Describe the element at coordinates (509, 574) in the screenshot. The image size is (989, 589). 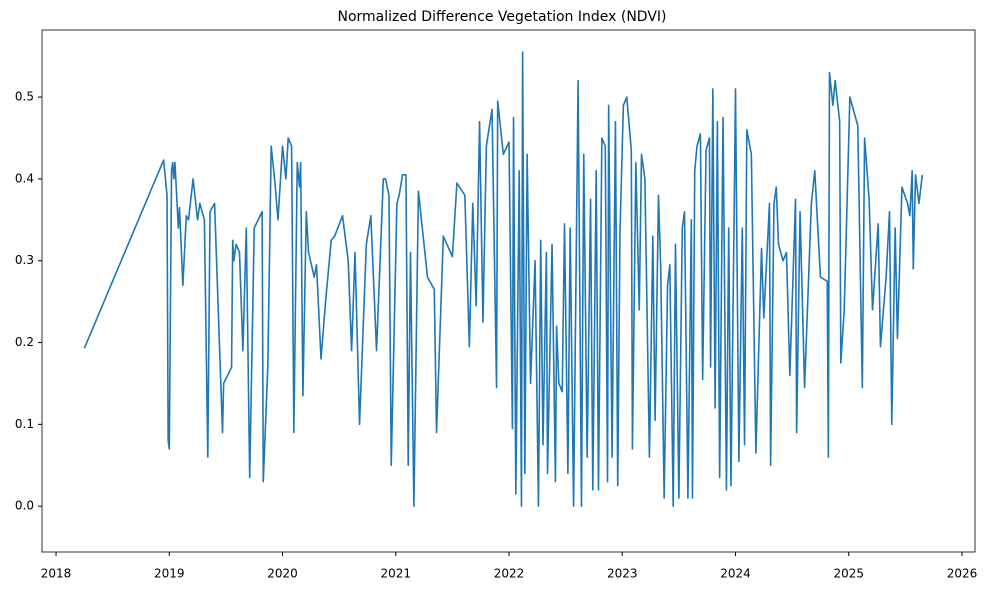
I see `x-tick-label: 2022` at that location.